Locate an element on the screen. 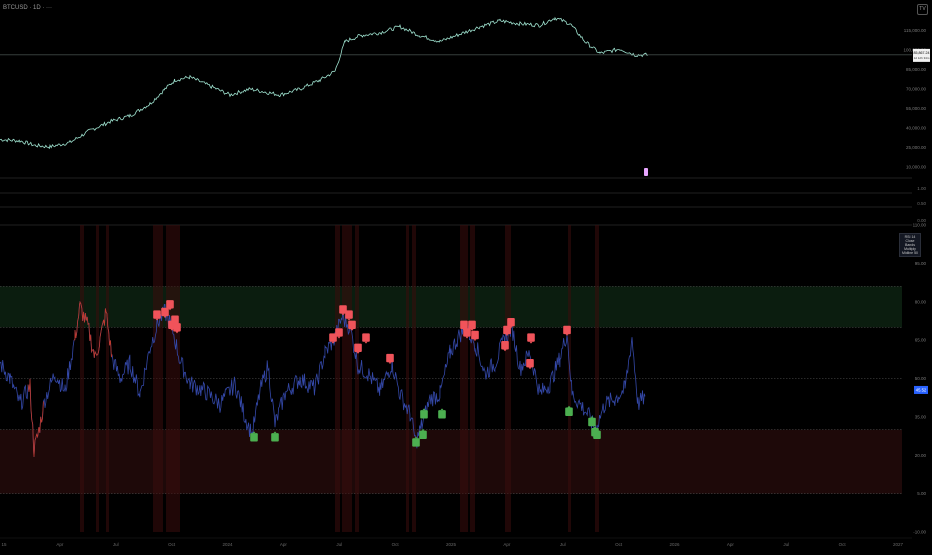 The width and height of the screenshot is (932, 555). tradingview-logo-icon: TV is located at coordinates (922, 9).